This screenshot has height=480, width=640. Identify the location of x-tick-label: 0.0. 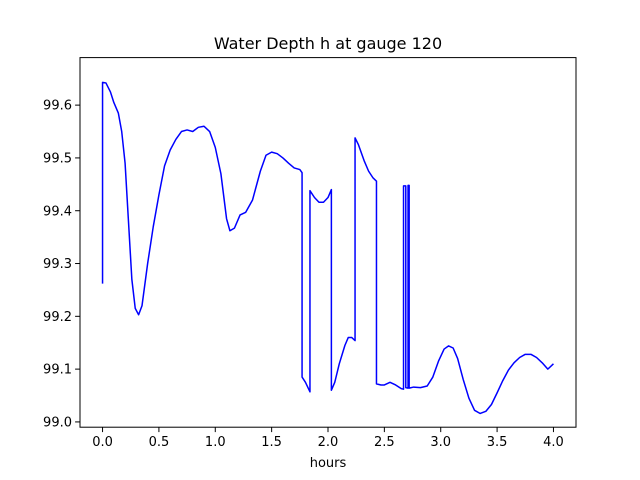
(102, 442).